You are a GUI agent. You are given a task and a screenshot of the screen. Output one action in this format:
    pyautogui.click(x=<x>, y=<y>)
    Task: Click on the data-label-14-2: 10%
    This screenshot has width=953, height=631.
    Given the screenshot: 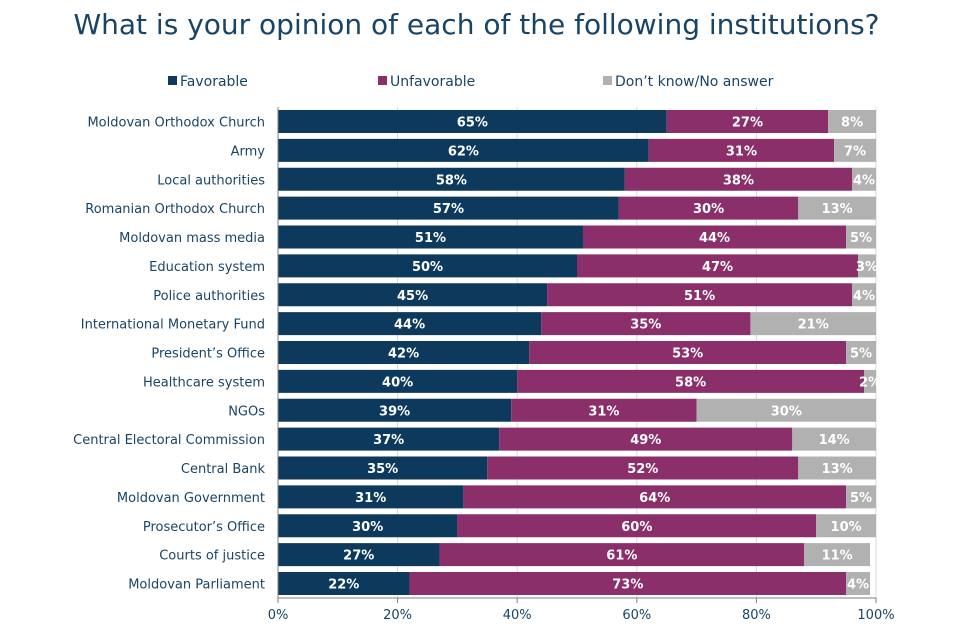 What is the action you would take?
    pyautogui.click(x=846, y=527)
    